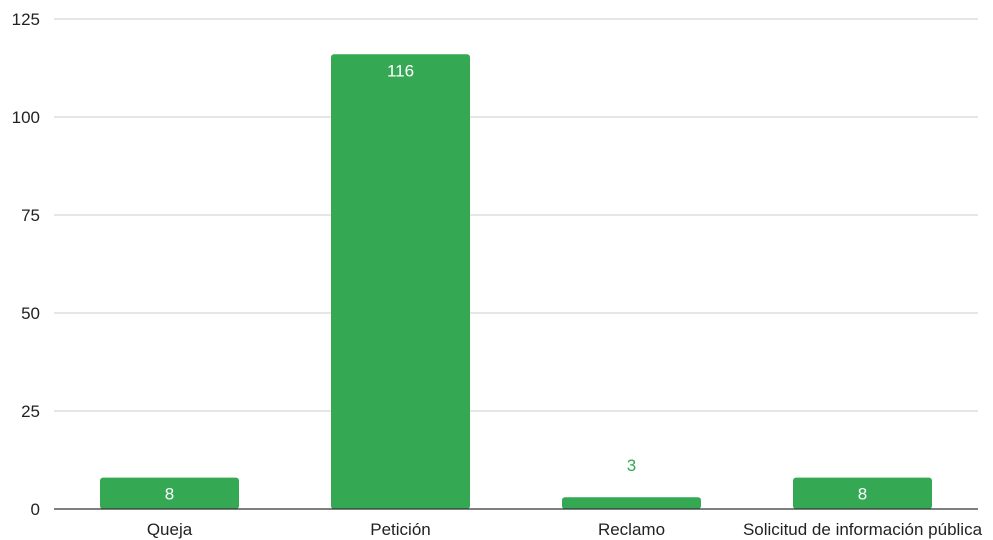 The width and height of the screenshot is (993, 540). I want to click on x-category-label: Solicitud de información pública, so click(863, 529).